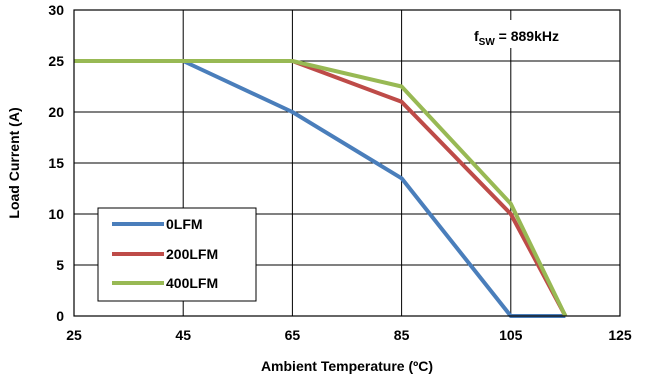 The height and width of the screenshot is (383, 646). I want to click on annotation-prefix: f, so click(476, 36).